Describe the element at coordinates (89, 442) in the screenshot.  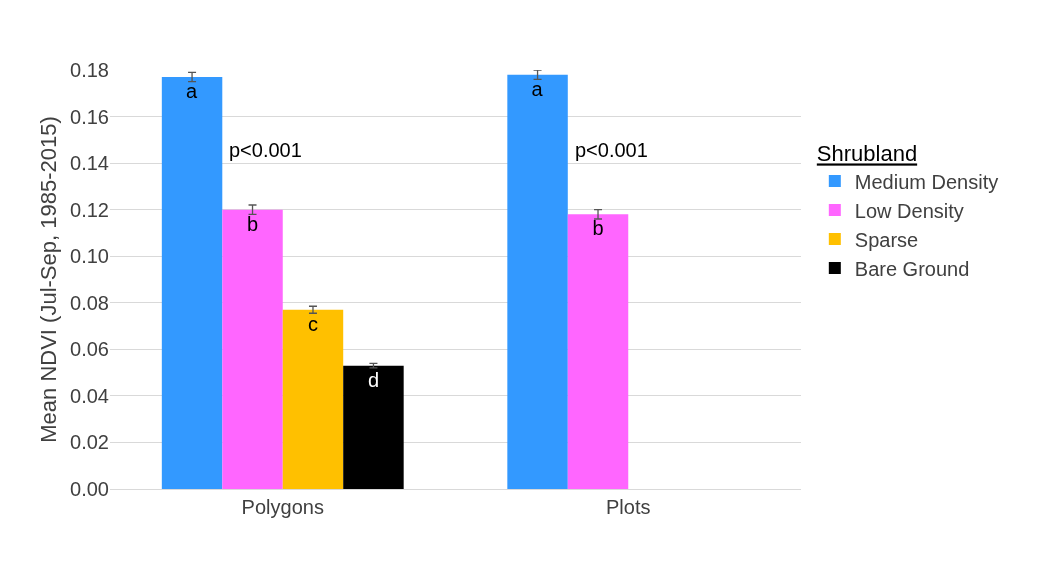
I see `y-tick-label: 0.02` at that location.